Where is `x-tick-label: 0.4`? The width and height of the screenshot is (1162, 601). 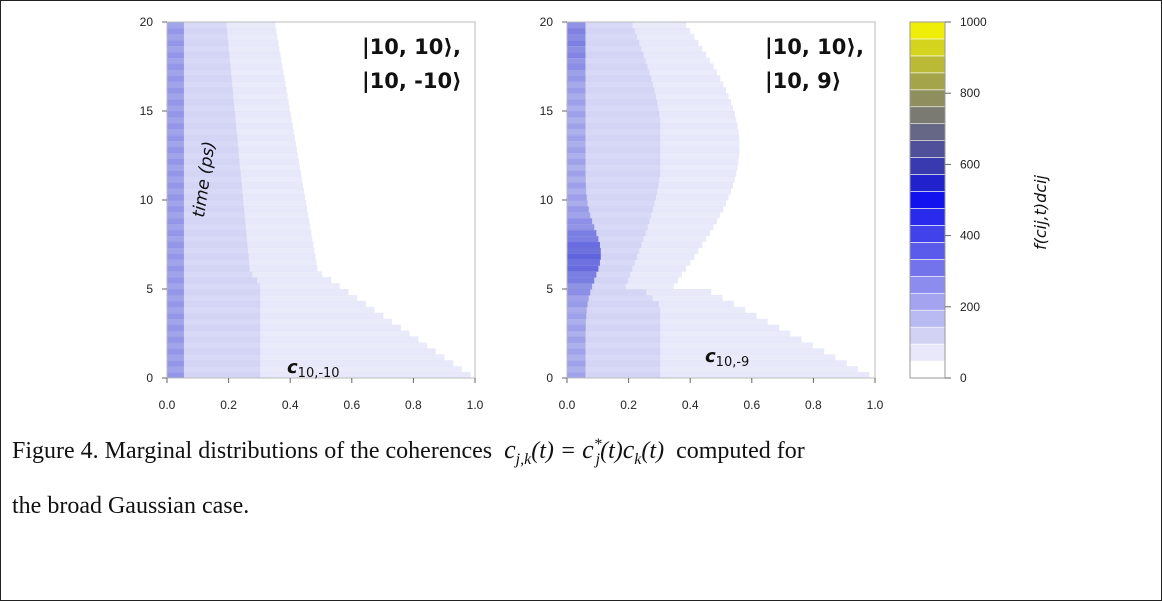 x-tick-label: 0.4 is located at coordinates (290, 405).